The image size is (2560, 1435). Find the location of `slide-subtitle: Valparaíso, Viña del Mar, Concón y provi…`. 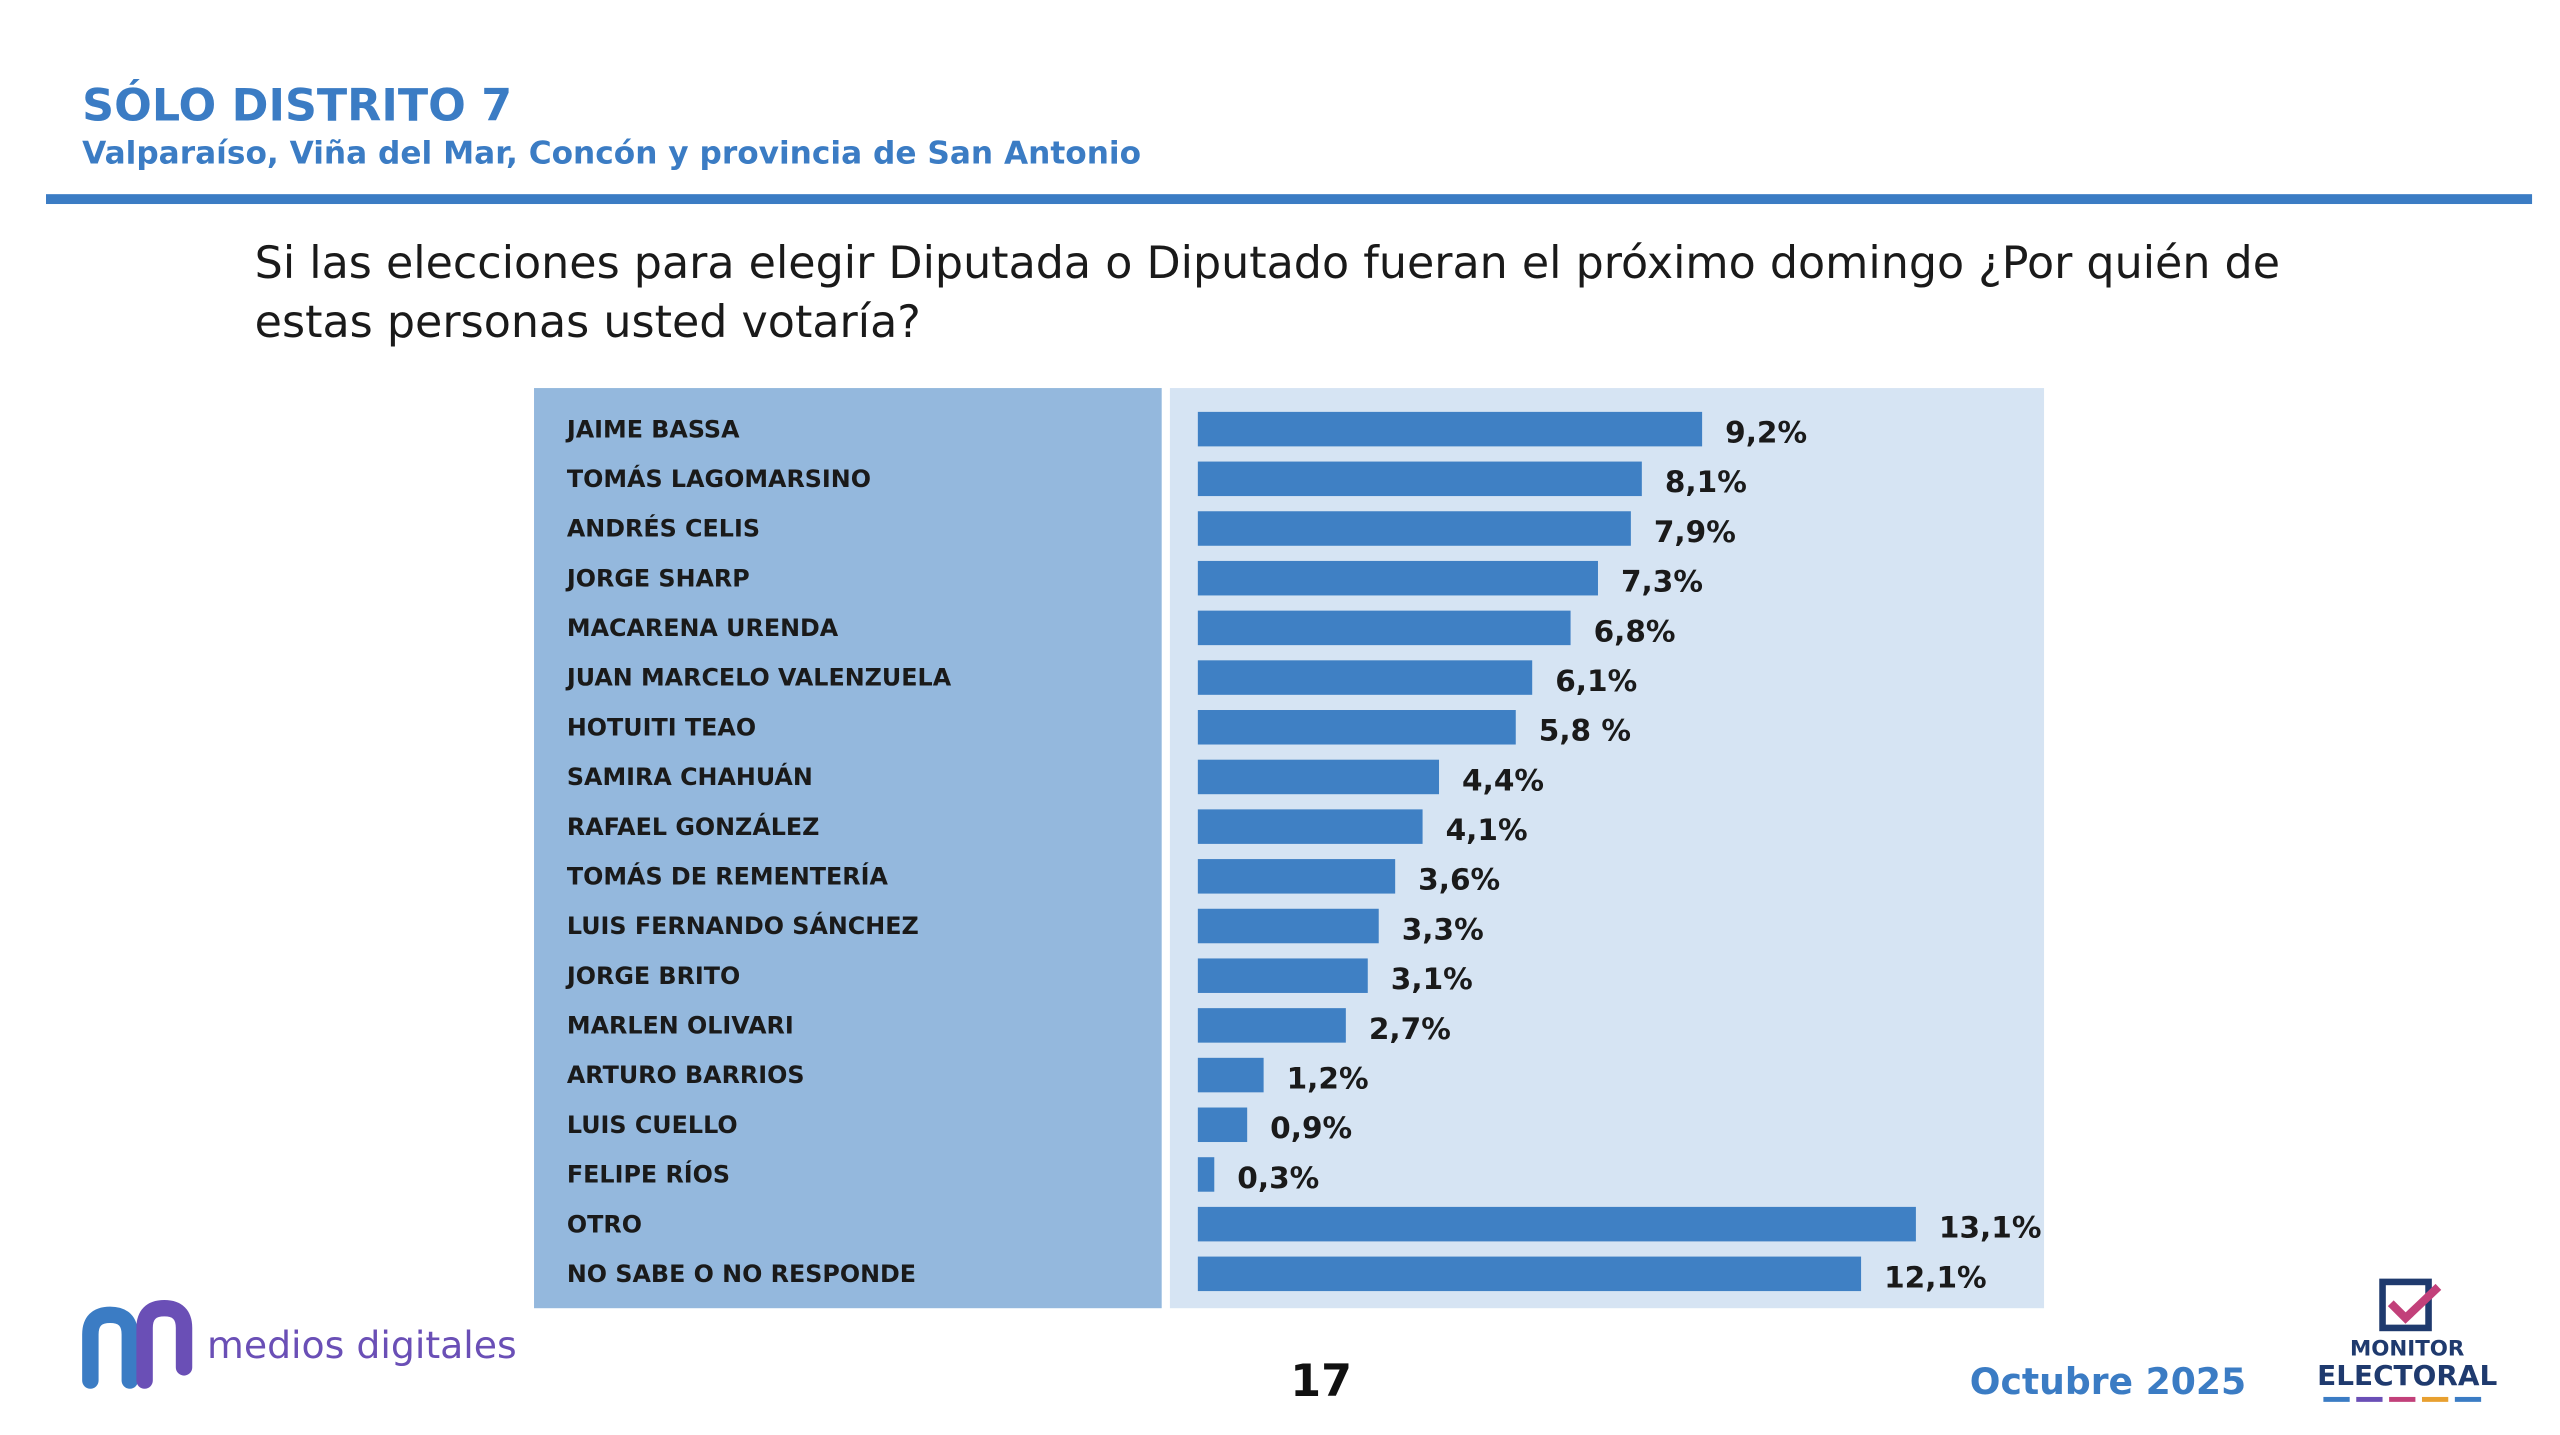

slide-subtitle: Valparaíso, Viña del Mar, Concón y provi… is located at coordinates (611, 154).